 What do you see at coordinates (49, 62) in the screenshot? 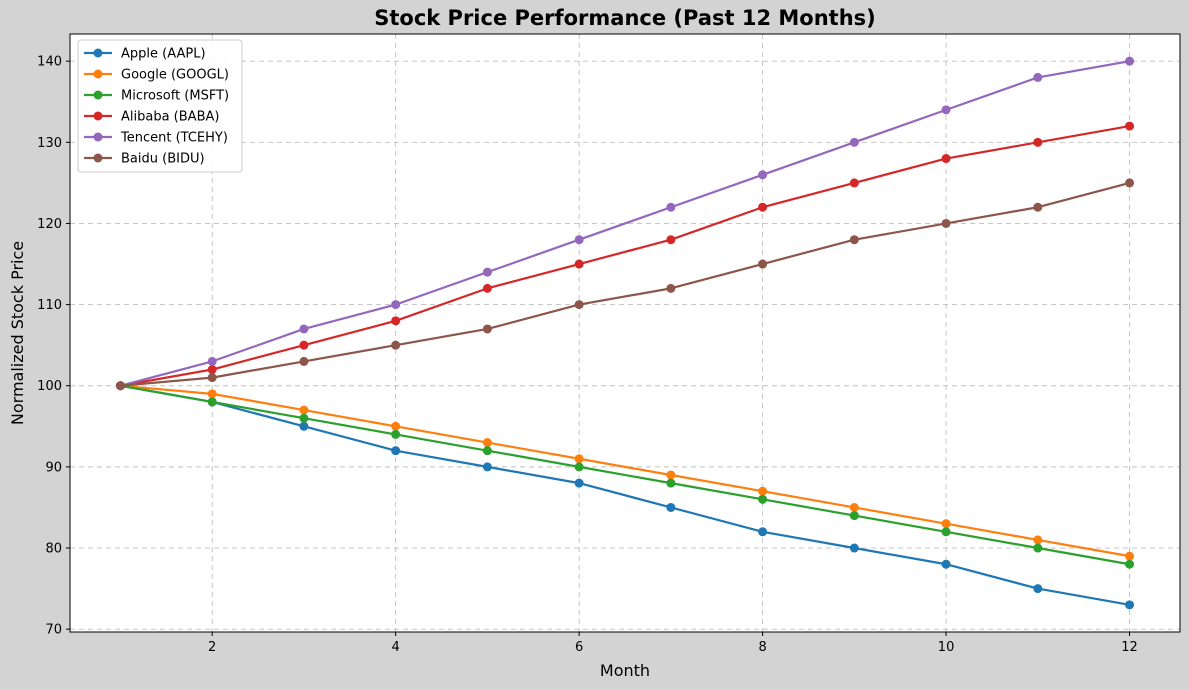
I see `y-tick-label: 140` at bounding box center [49, 62].